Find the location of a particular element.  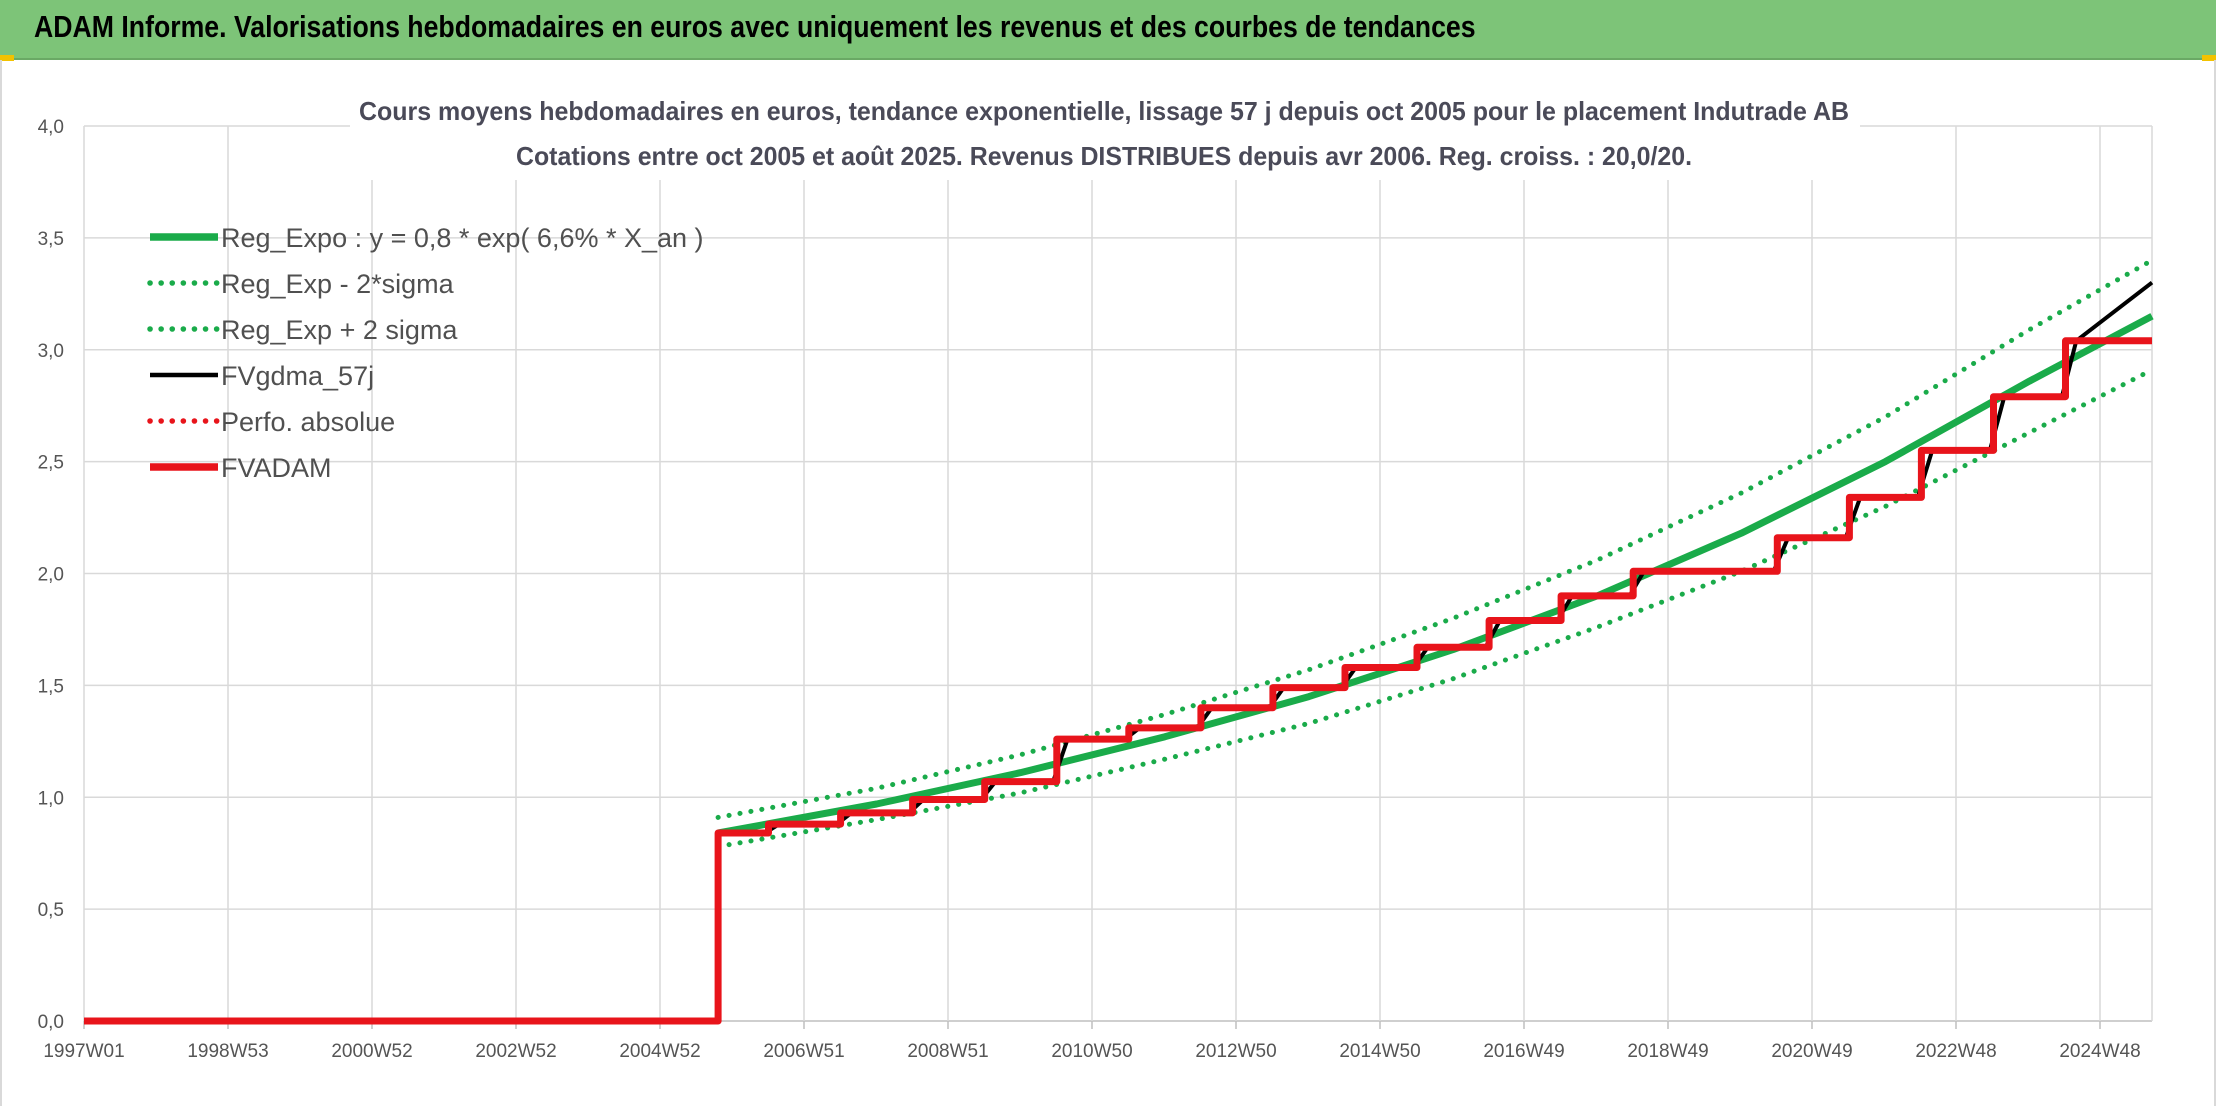

y-tick-label: 2,5 is located at coordinates (51, 463).